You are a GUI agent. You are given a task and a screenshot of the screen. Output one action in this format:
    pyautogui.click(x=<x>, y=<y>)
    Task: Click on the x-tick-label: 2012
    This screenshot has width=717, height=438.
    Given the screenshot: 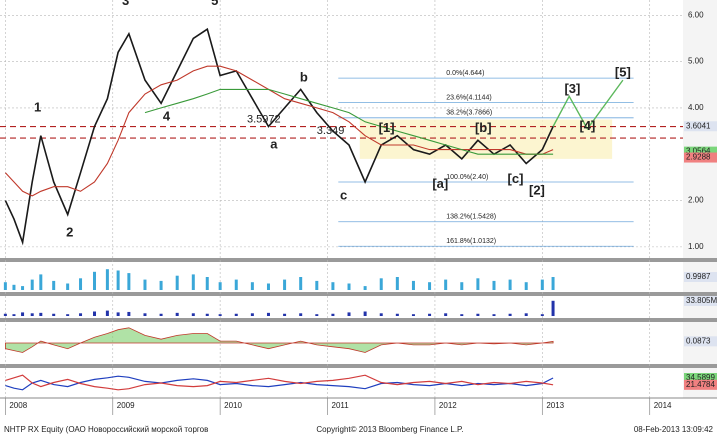 What is the action you would take?
    pyautogui.click(x=448, y=405)
    